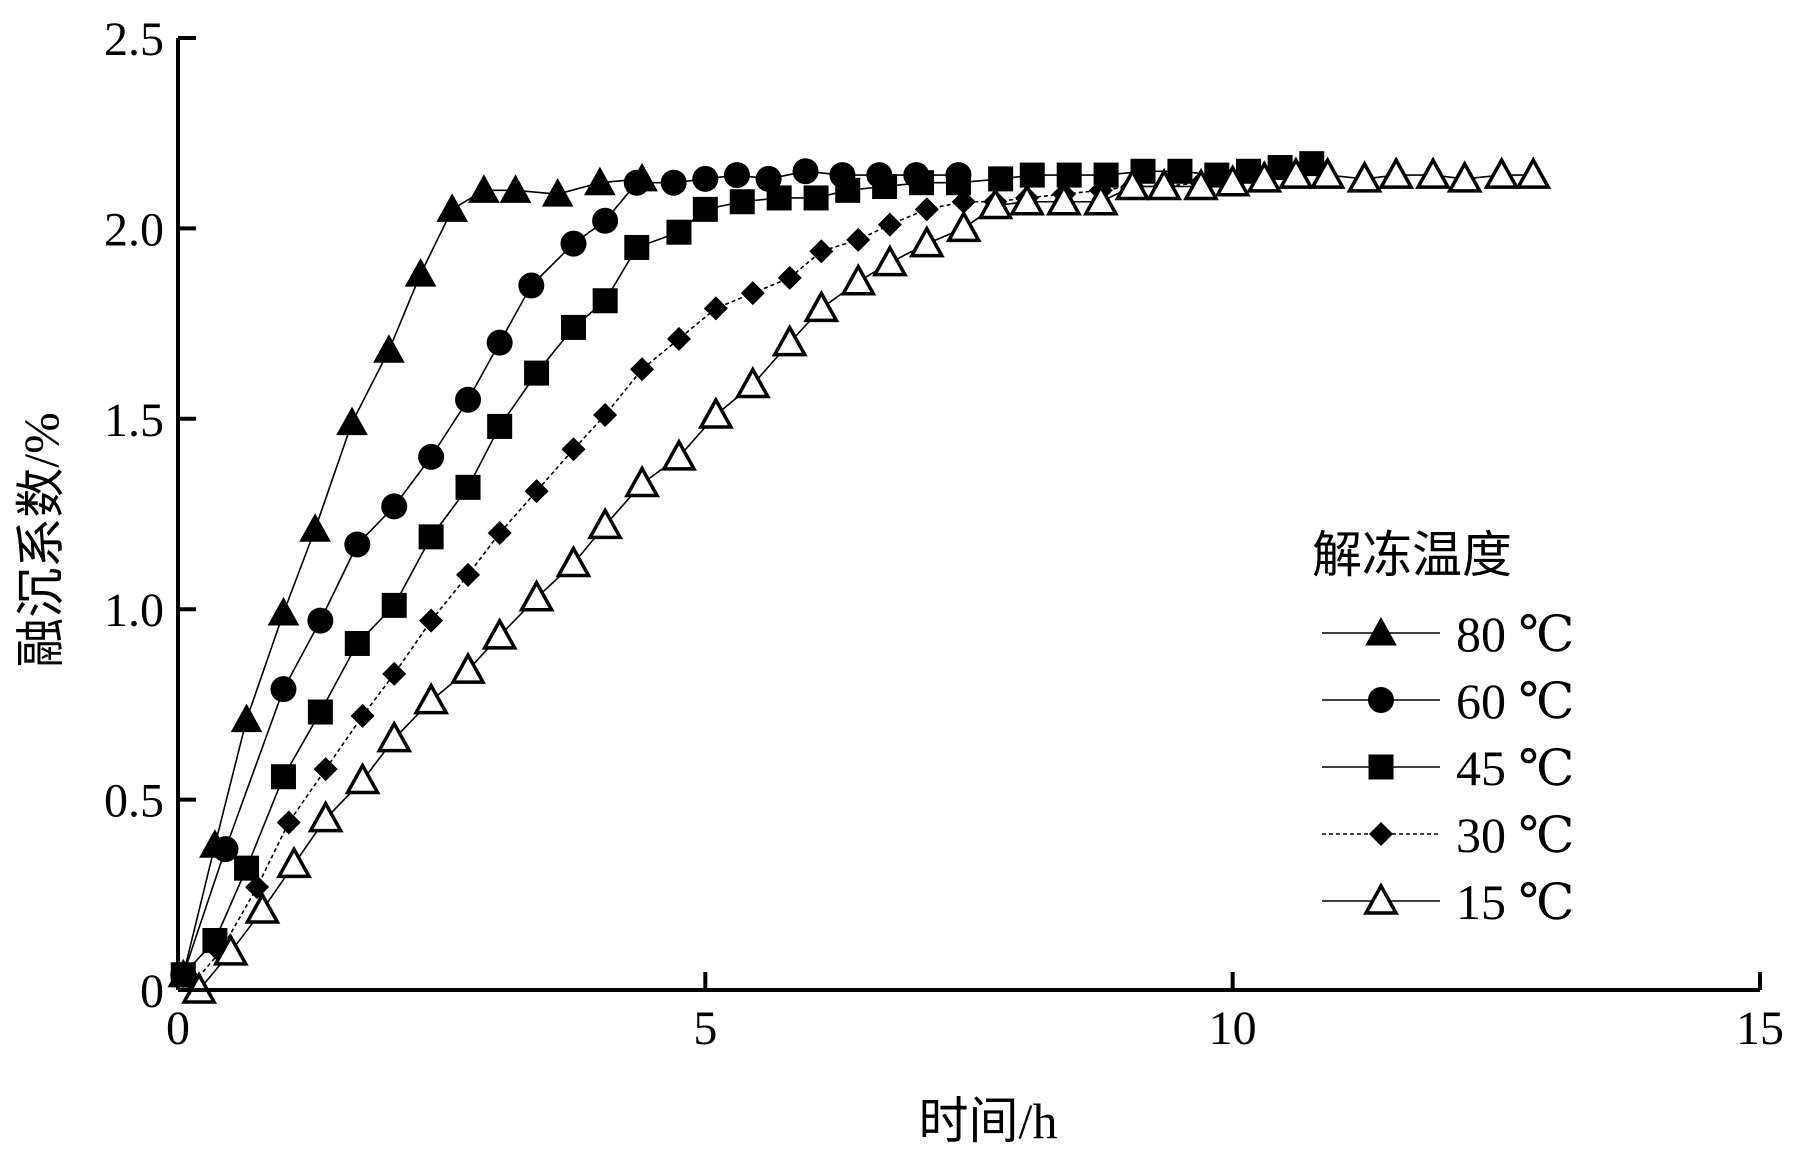 The height and width of the screenshot is (1167, 1795). What do you see at coordinates (134, 801) in the screenshot?
I see `y-tick-label: 0.5` at bounding box center [134, 801].